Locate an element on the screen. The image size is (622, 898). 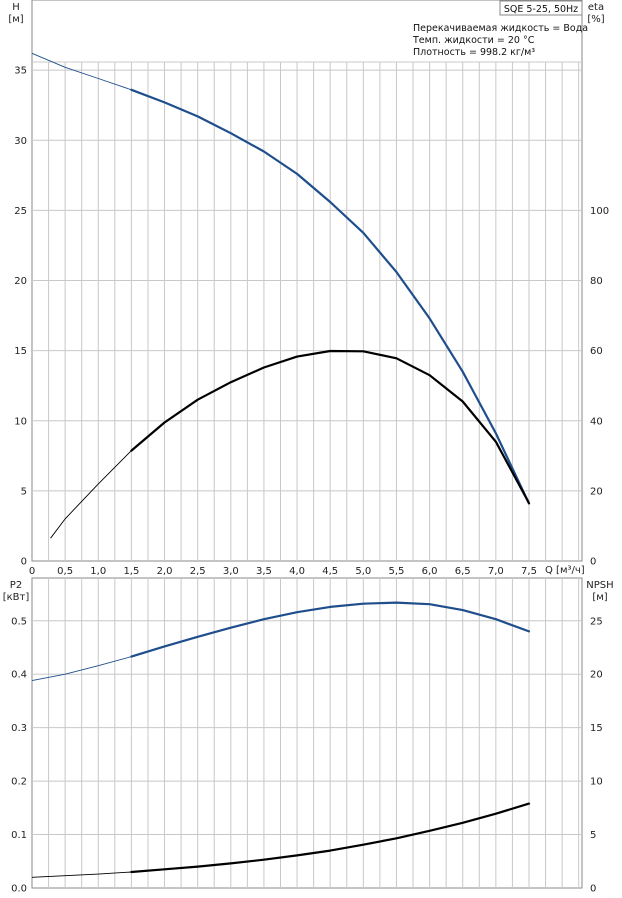
x-tick-label: 5,0 is located at coordinates (363, 571).